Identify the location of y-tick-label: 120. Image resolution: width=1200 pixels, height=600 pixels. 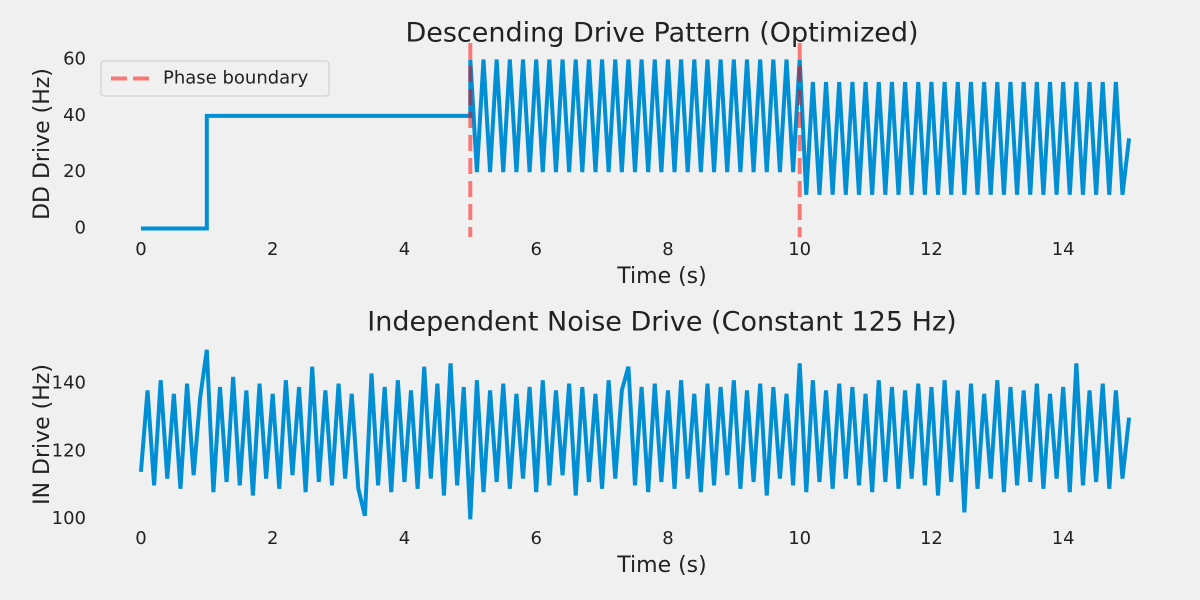
(69, 450).